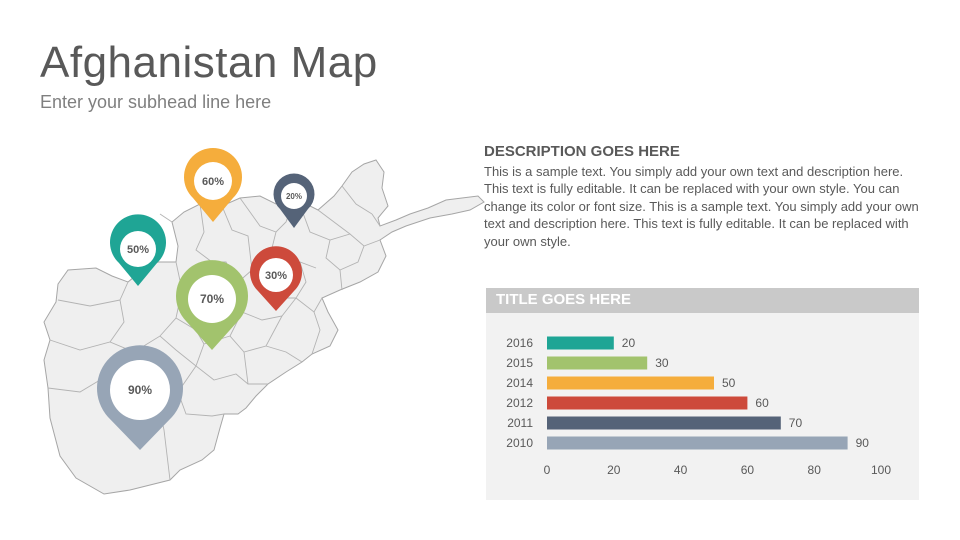  I want to click on chart-title-bar, so click(702, 300).